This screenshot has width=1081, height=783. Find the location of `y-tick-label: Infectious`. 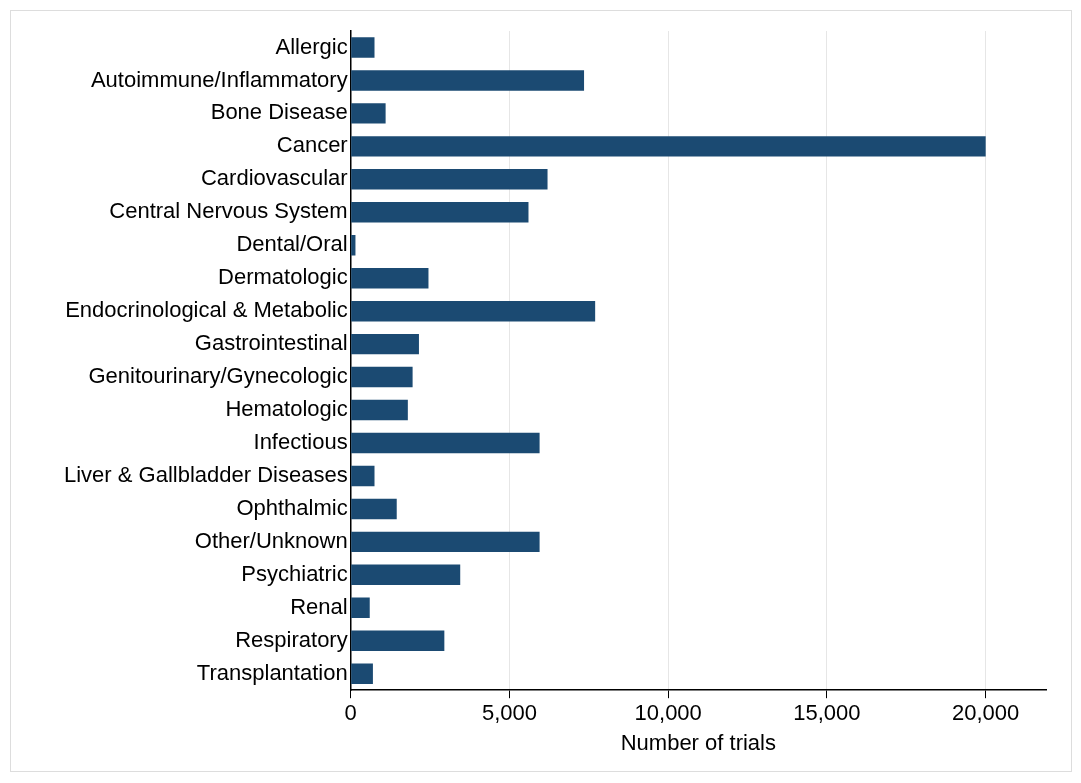

y-tick-label: Infectious is located at coordinates (300, 442).